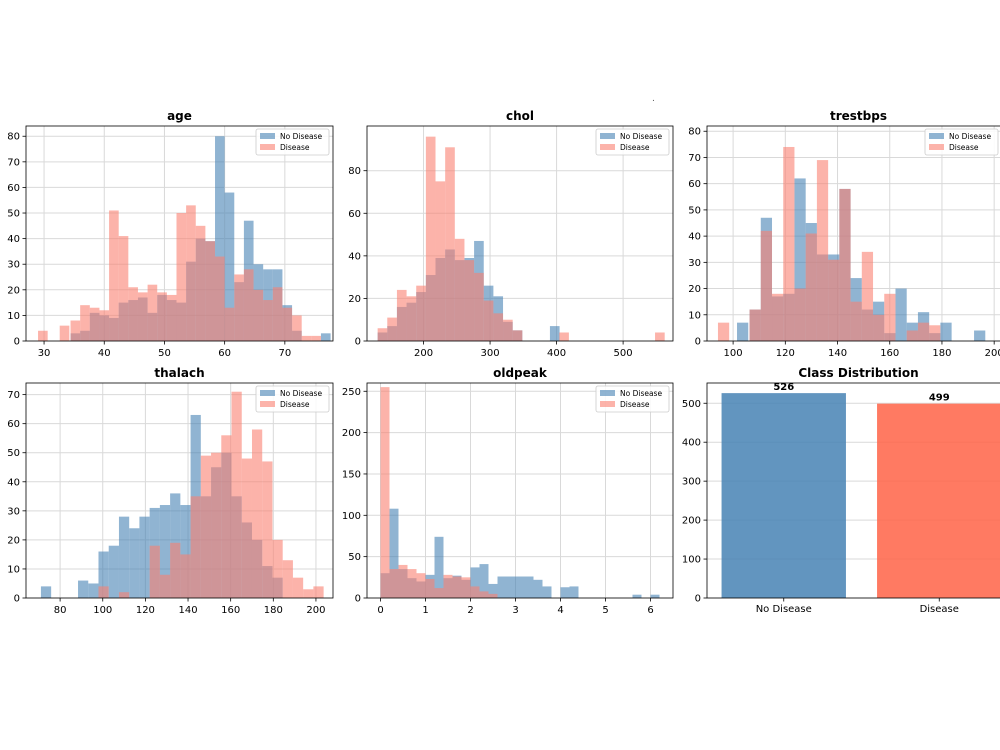 The width and height of the screenshot is (1000, 750). I want to click on y-tick-label: 20, so click(694, 289).